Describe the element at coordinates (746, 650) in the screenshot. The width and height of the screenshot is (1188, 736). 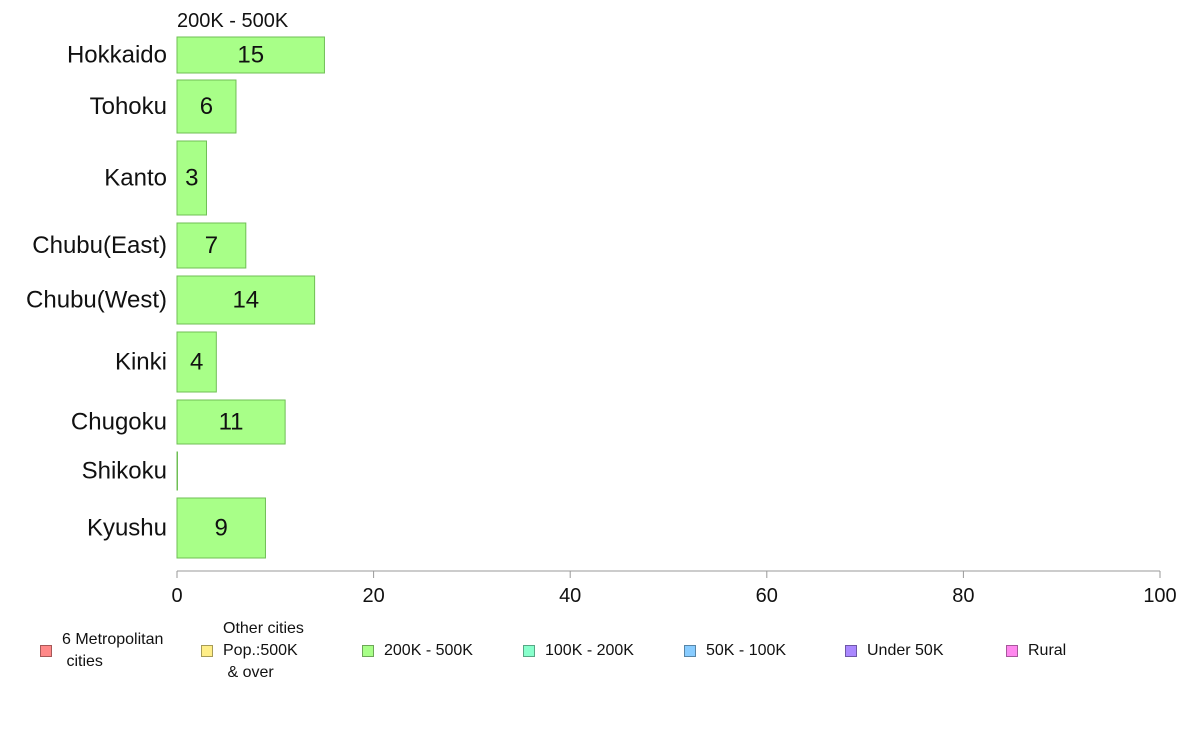
I see `legend-label: 50K - 100K` at that location.